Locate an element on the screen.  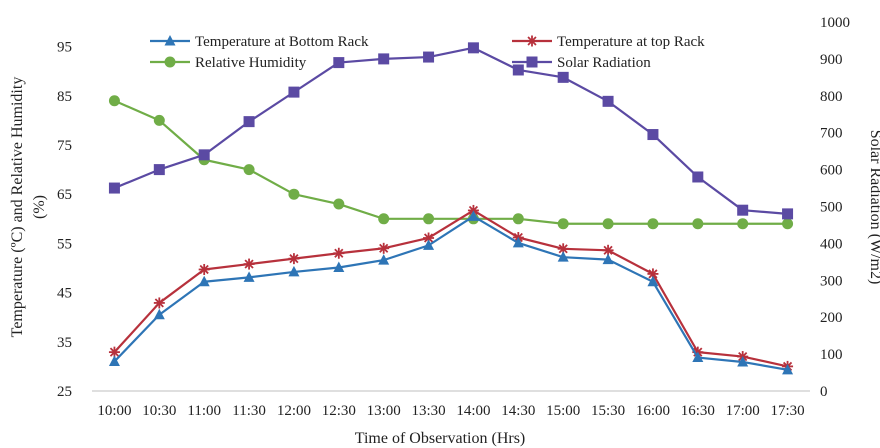
x-tick-label: 13:30 is located at coordinates (428, 411).